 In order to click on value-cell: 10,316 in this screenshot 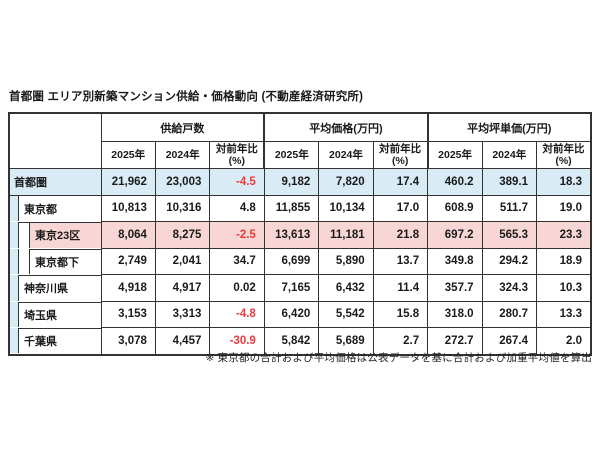, I will do `click(182, 208)`.